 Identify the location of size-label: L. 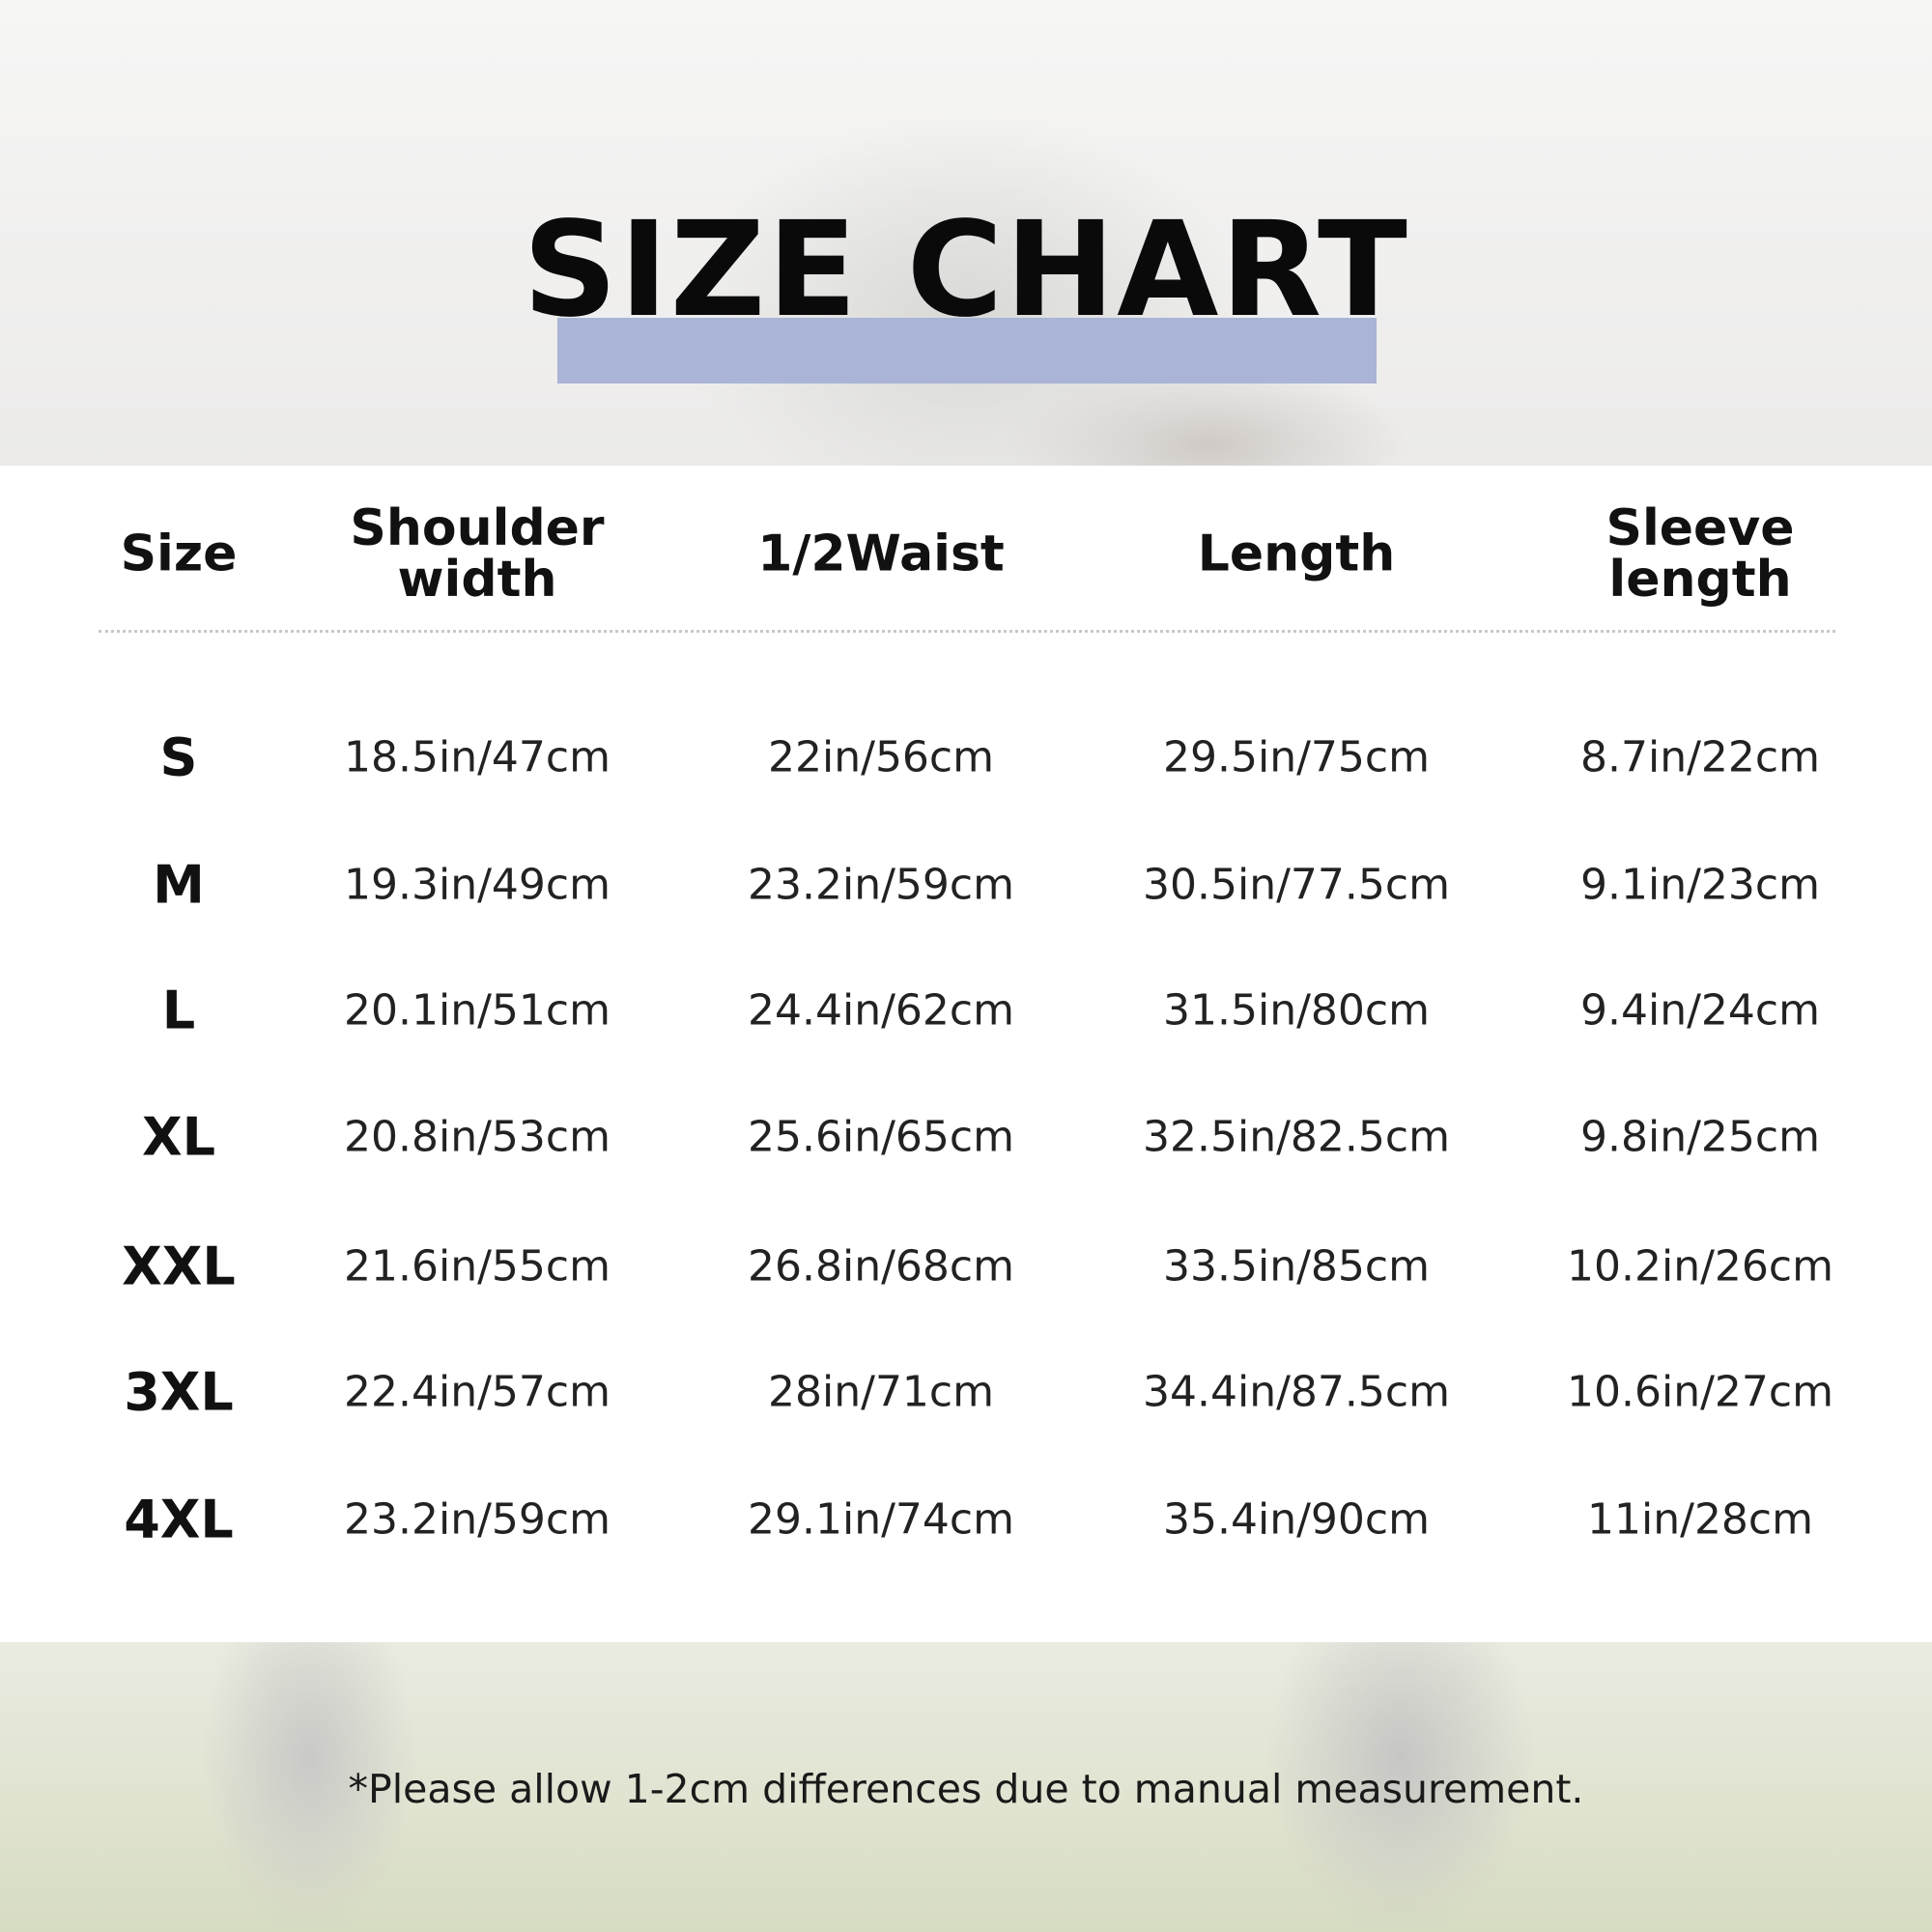
(178, 1011).